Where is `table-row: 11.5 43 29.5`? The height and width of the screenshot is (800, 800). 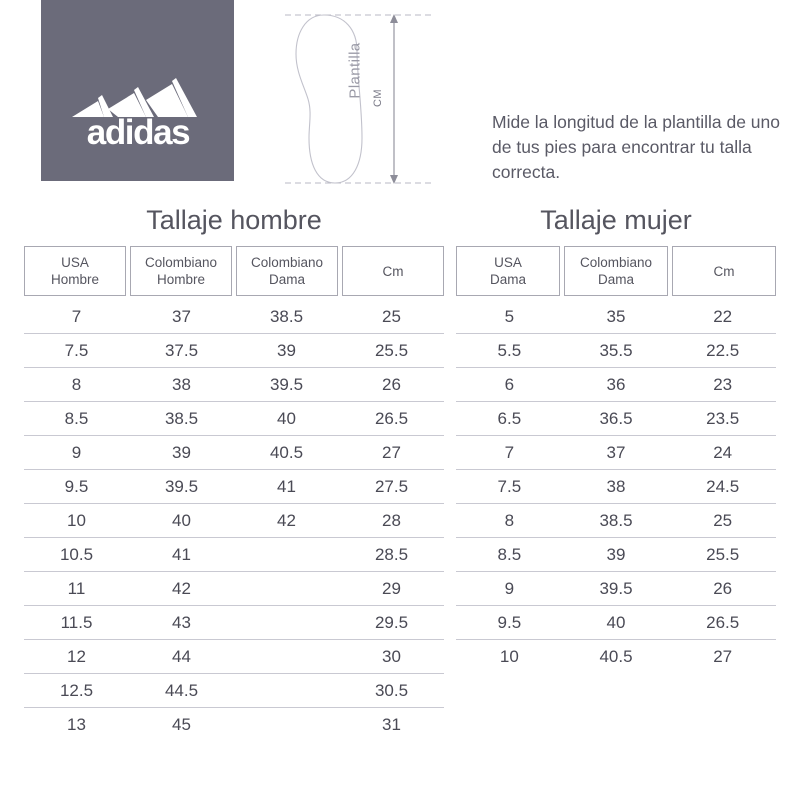
table-row: 11.5 43 29.5 is located at coordinates (234, 623).